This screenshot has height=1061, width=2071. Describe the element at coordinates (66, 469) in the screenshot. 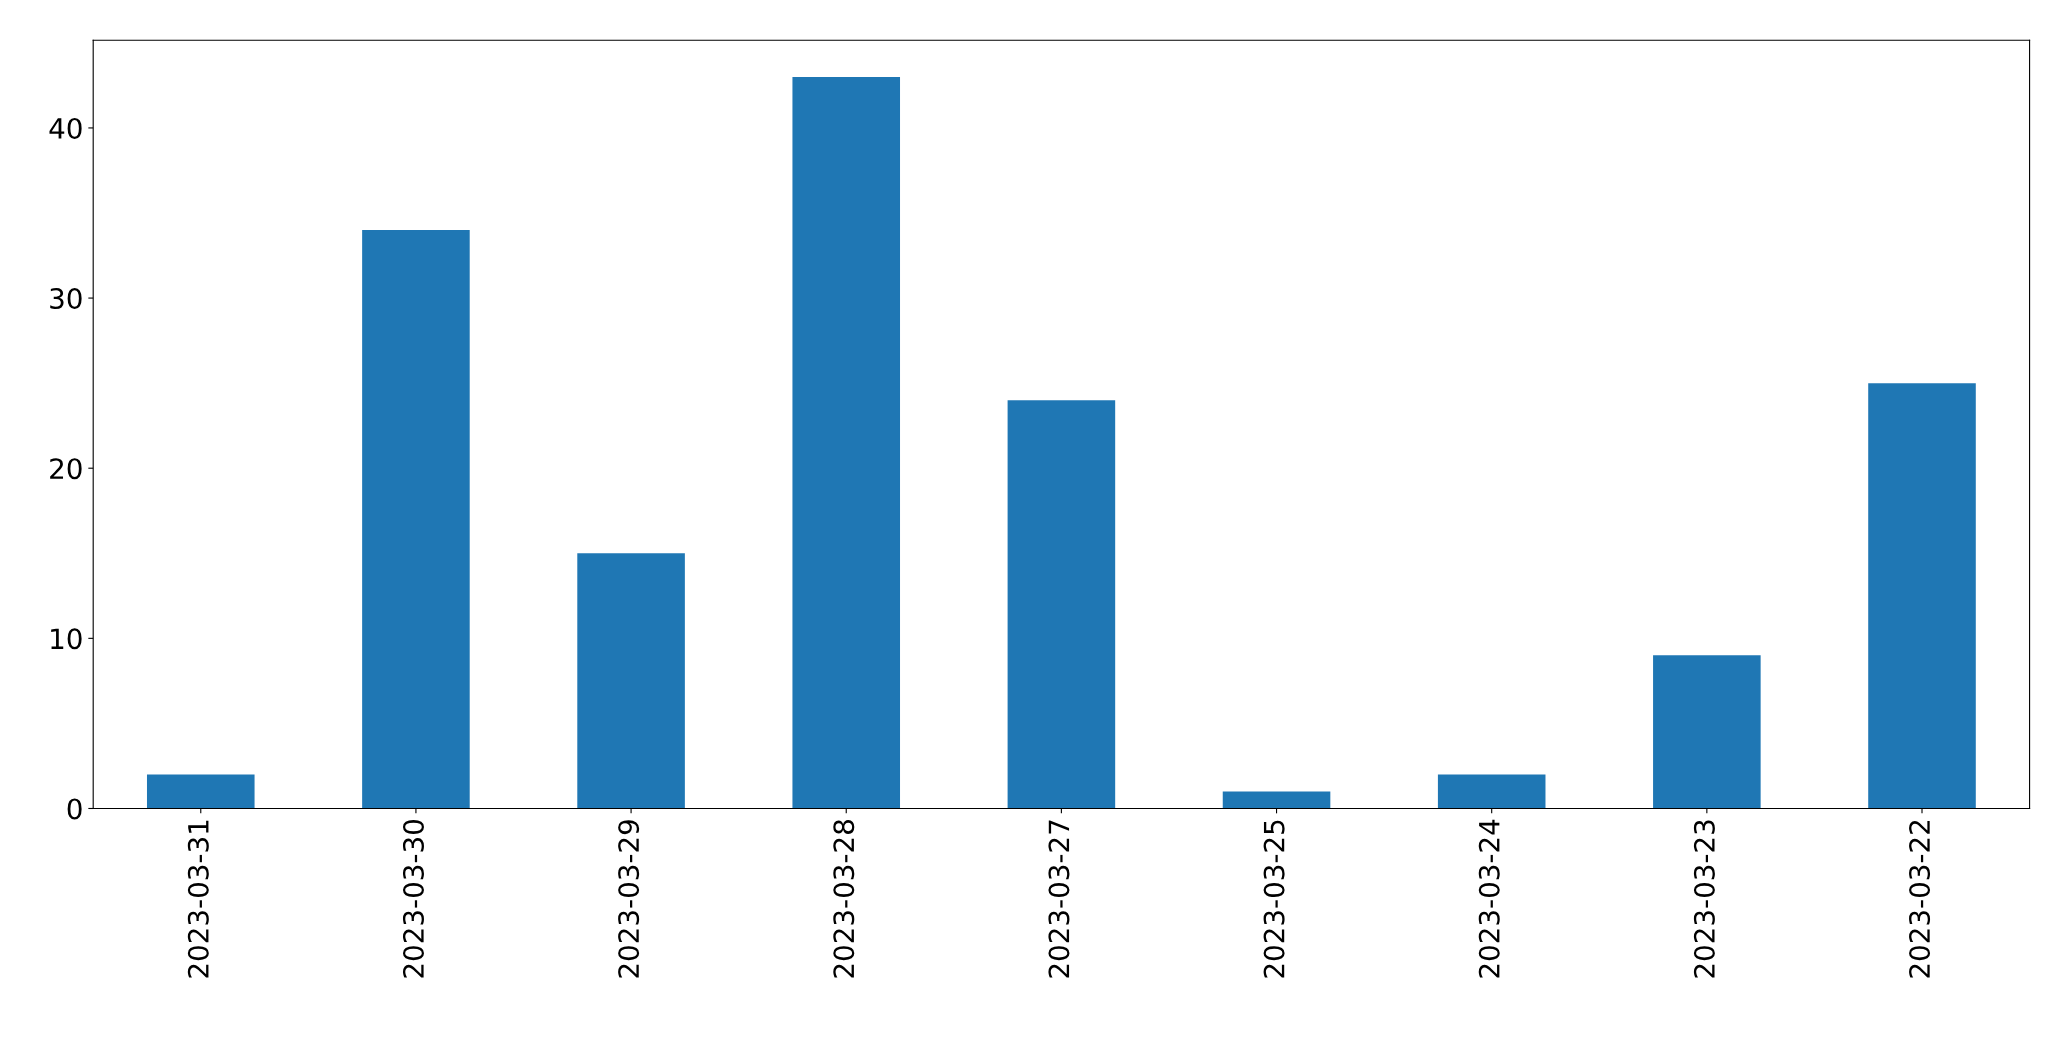

I see `y-tick-label: 20` at that location.